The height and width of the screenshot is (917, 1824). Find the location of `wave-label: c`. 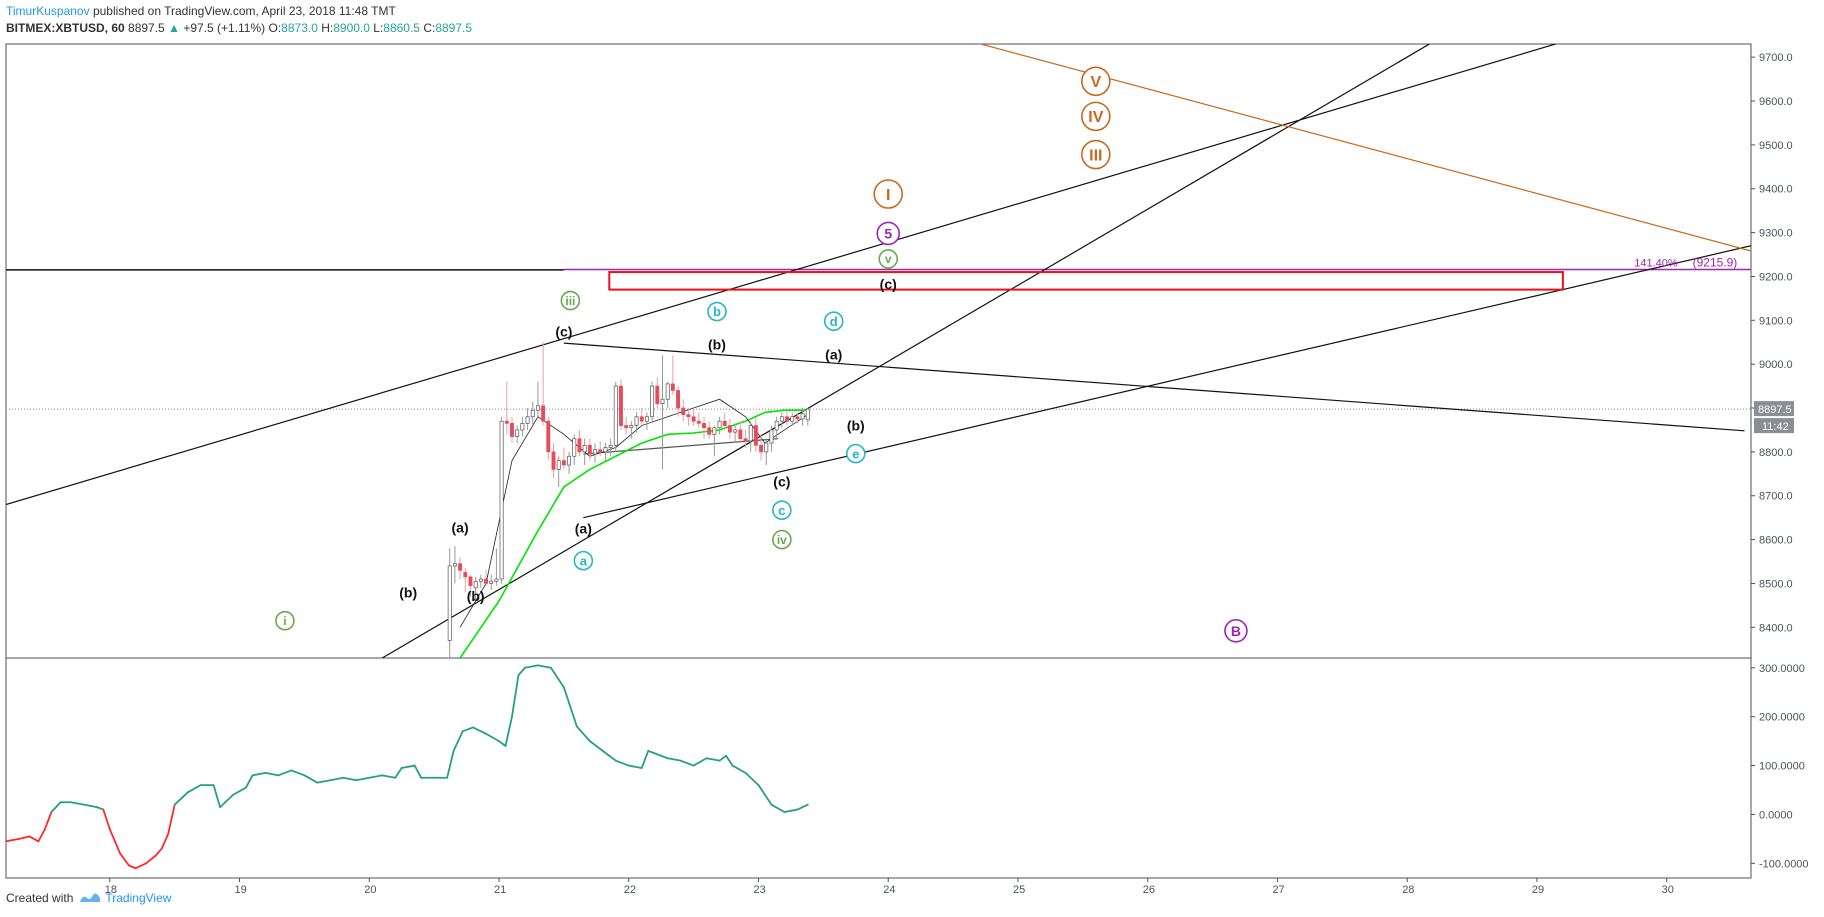

wave-label: c is located at coordinates (781, 510).